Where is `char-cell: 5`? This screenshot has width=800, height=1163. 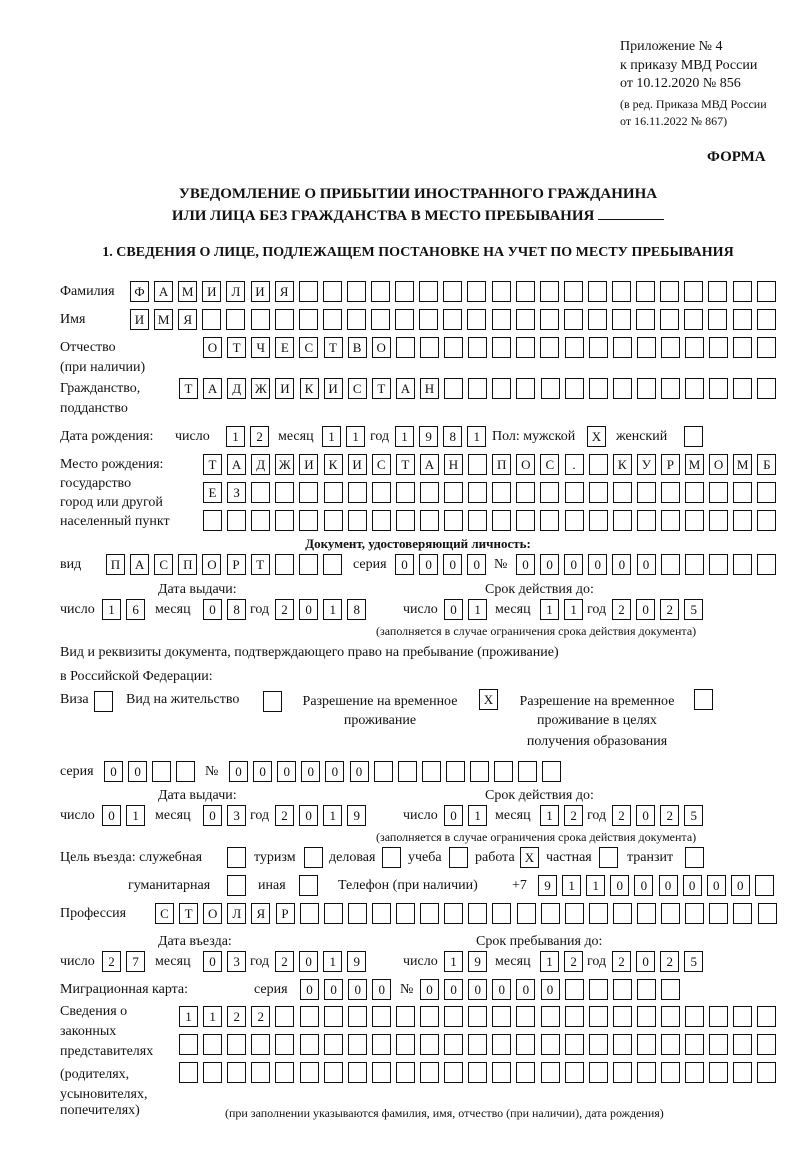
char-cell: 5 is located at coordinates (694, 609).